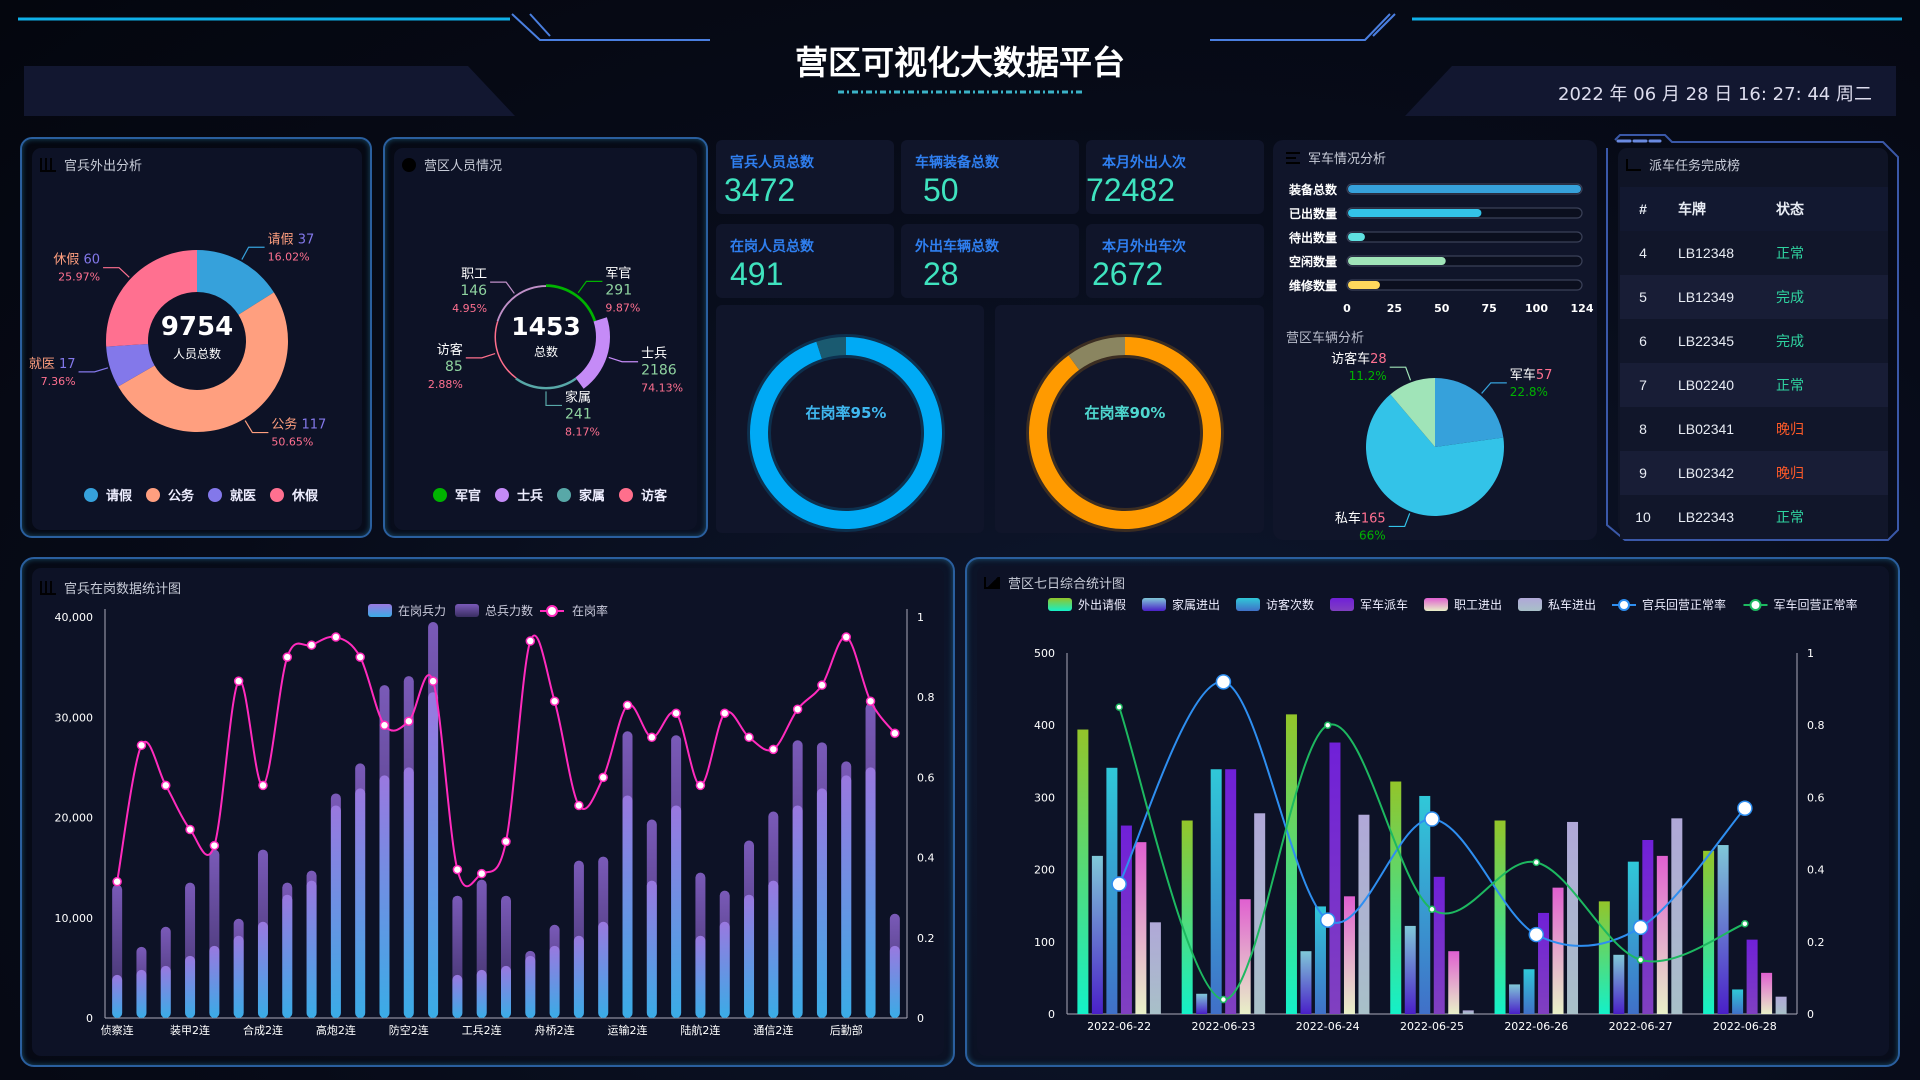 This screenshot has height=1080, width=1920. Describe the element at coordinates (941, 190) in the screenshot. I see `stat-value: 50` at that location.